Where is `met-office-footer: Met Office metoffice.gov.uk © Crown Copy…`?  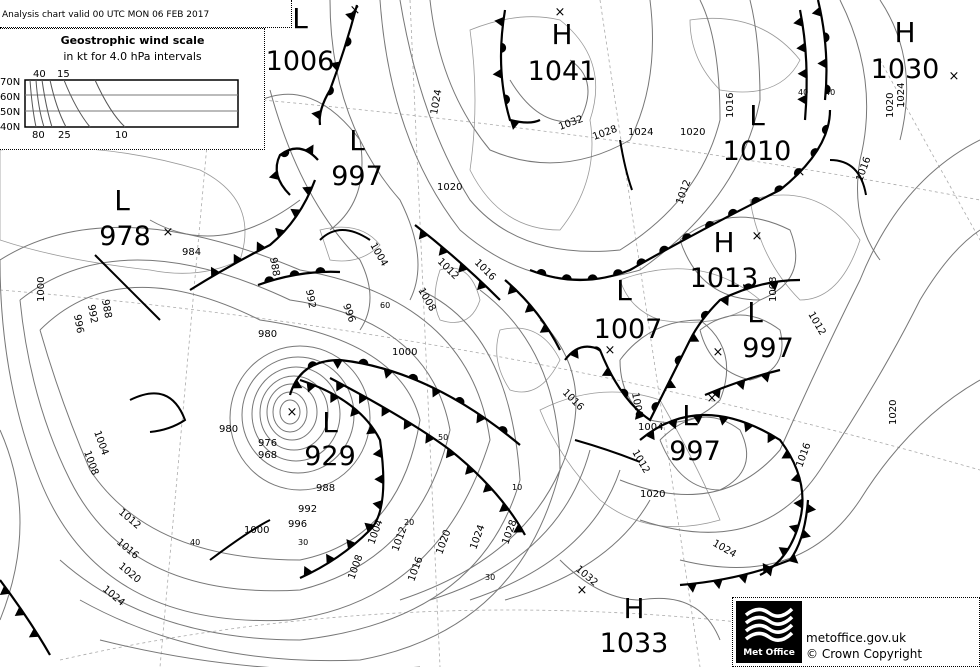 met-office-footer: Met Office metoffice.gov.uk © Crown Copy… is located at coordinates (856, 632).